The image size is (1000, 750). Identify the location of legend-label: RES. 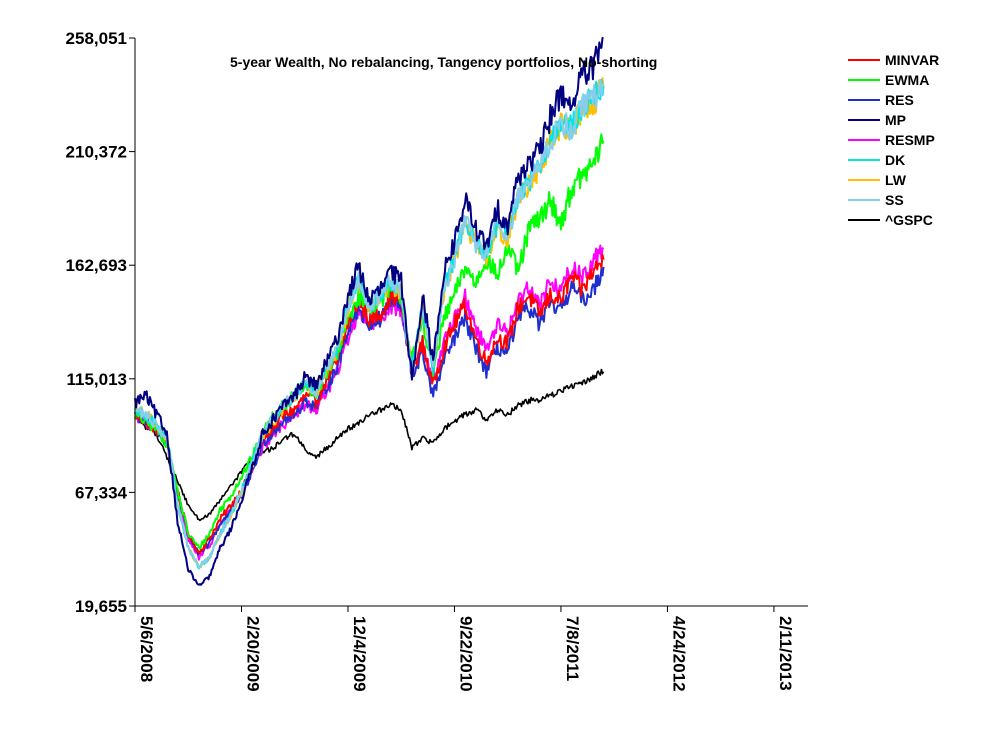
(899, 100).